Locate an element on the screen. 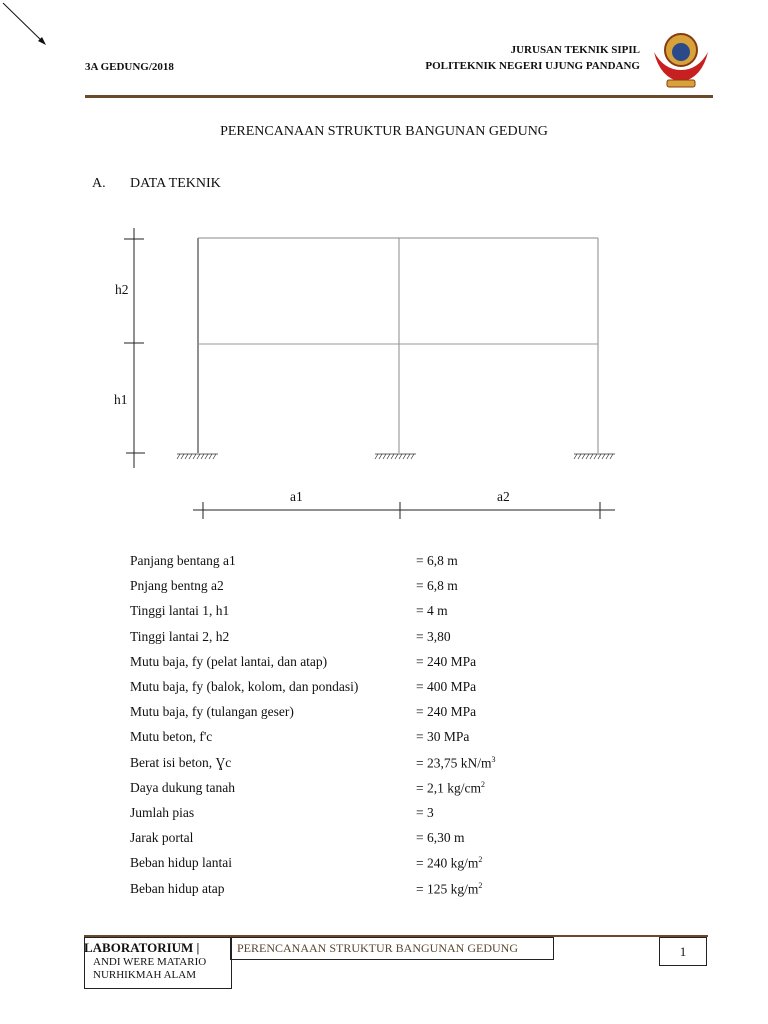 The image size is (768, 1024). page-number: 1 is located at coordinates (683, 951).